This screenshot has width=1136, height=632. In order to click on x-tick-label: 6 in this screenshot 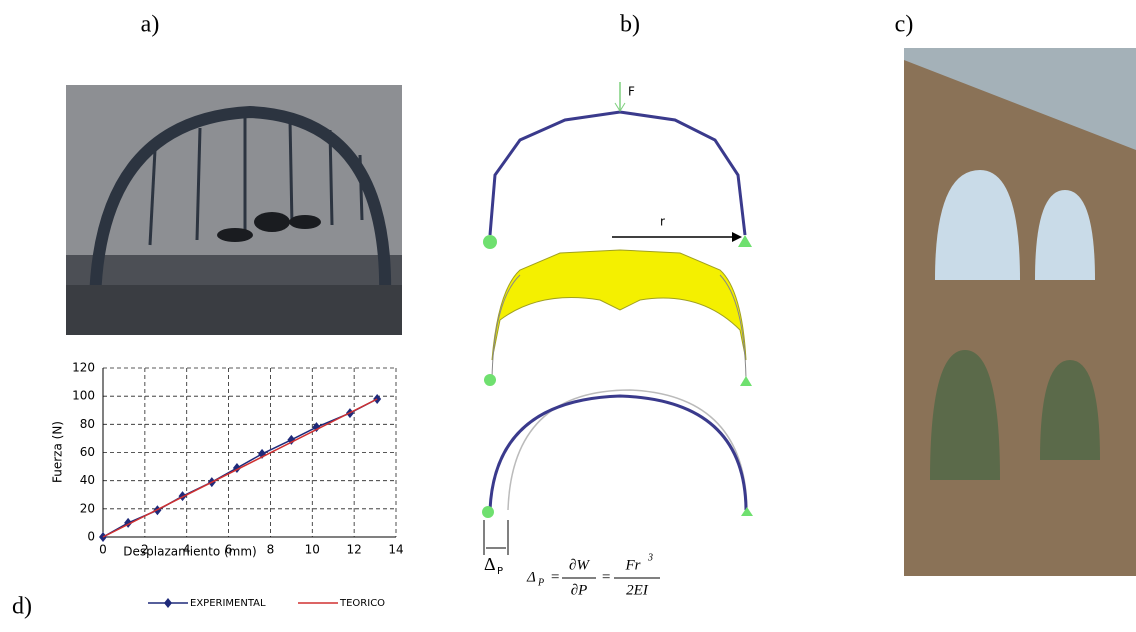, I will do `click(229, 550)`.